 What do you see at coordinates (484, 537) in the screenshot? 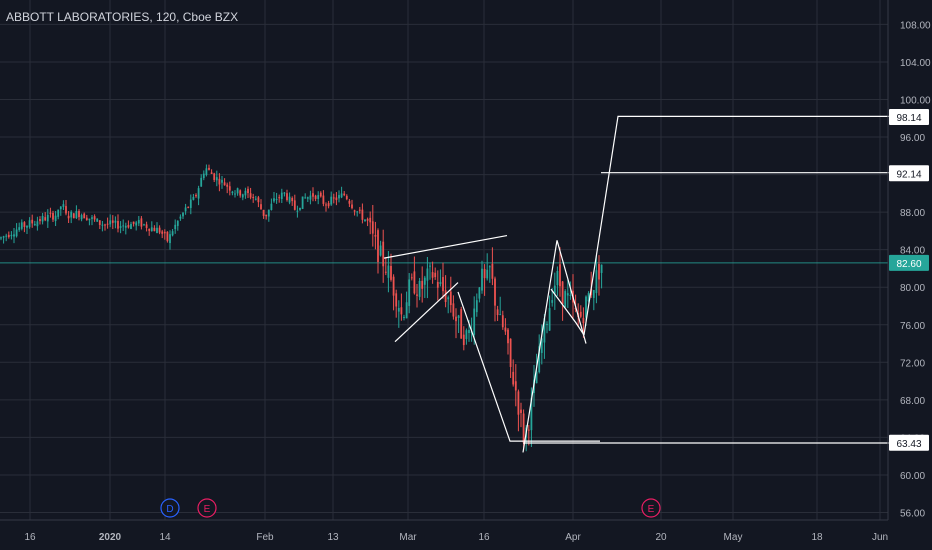
I see `x-tick-label: 16` at bounding box center [484, 537].